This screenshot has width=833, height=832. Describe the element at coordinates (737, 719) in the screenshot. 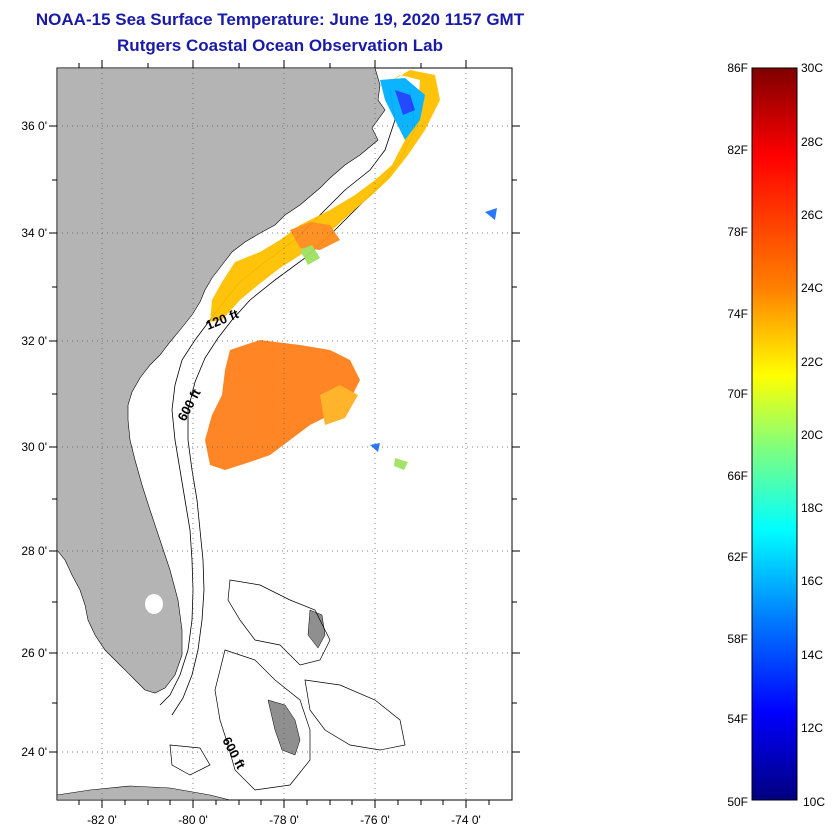

I see `colorbar-f-label: 54F` at that location.